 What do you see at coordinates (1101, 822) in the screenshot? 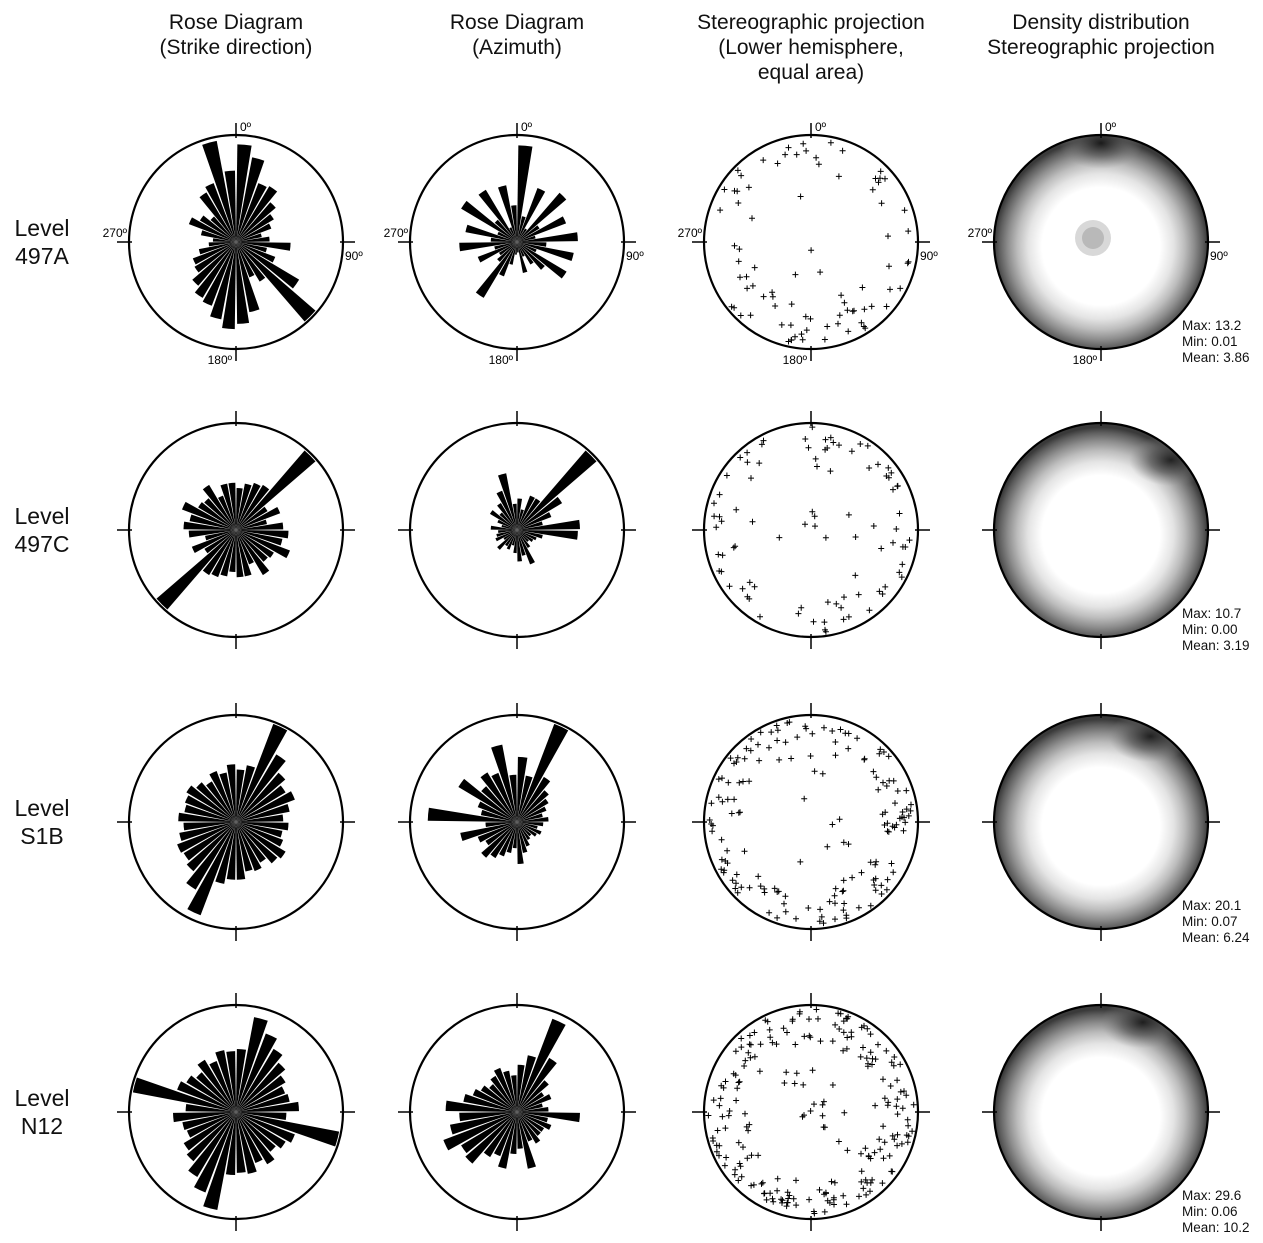
I see `density-3-frame` at bounding box center [1101, 822].